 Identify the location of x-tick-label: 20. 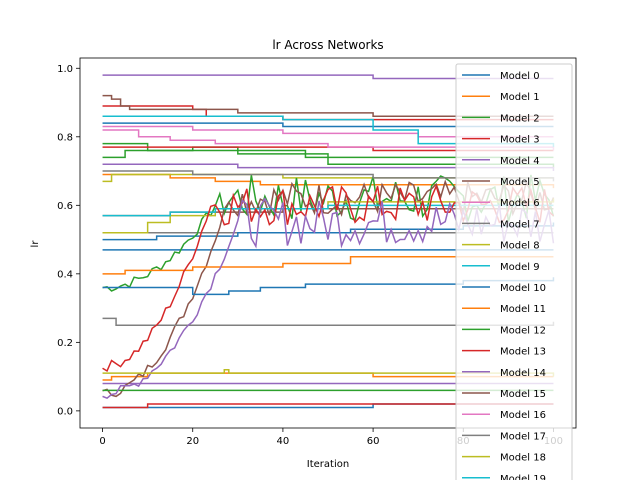
(192, 441).